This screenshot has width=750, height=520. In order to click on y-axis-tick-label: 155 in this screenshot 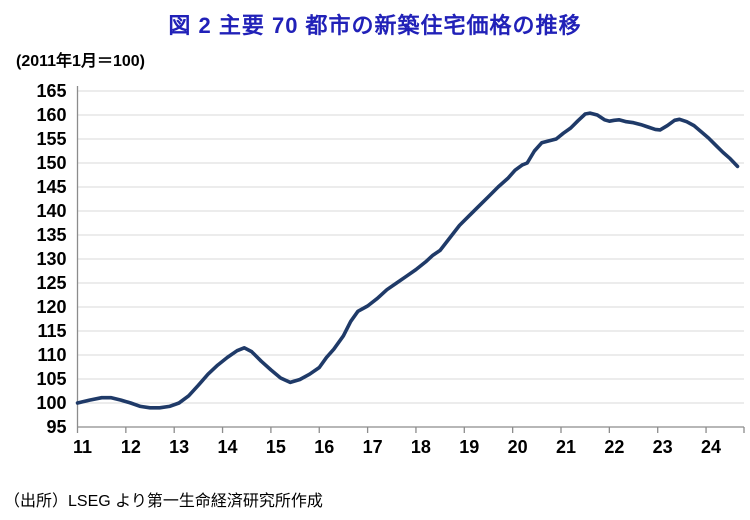, I will do `click(51, 139)`.